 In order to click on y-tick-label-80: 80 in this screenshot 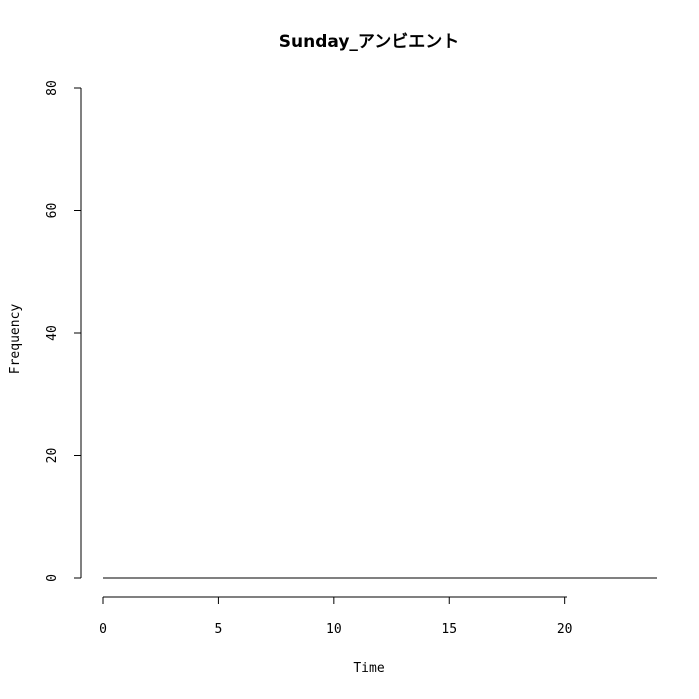, I will do `click(52, 88)`.